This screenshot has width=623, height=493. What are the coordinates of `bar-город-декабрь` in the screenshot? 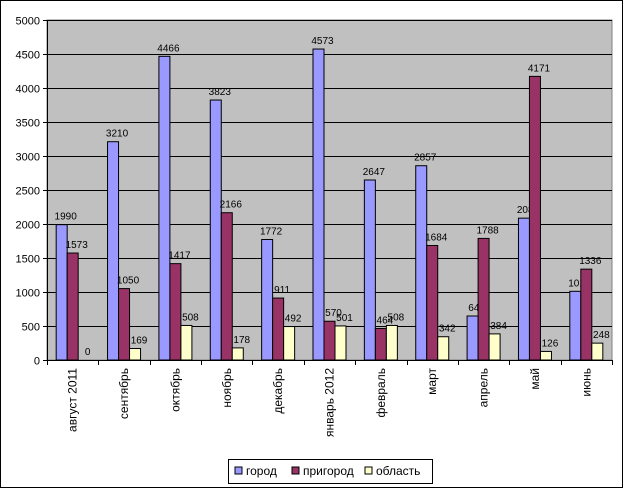 It's located at (267, 300).